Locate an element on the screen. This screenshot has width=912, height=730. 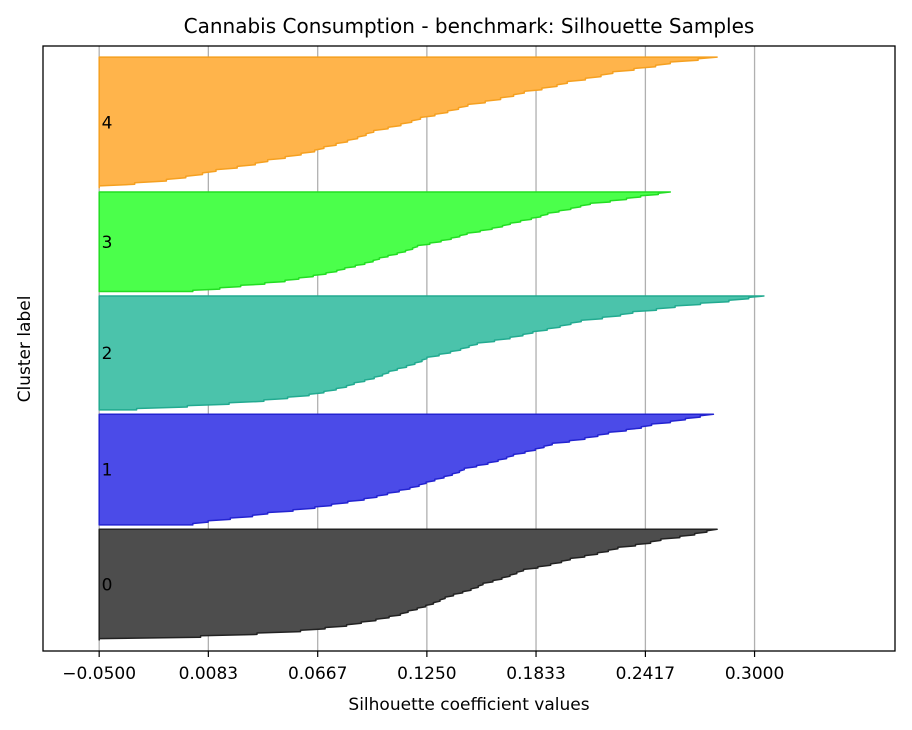
y-axis-label: Cluster label is located at coordinates (25, 349).